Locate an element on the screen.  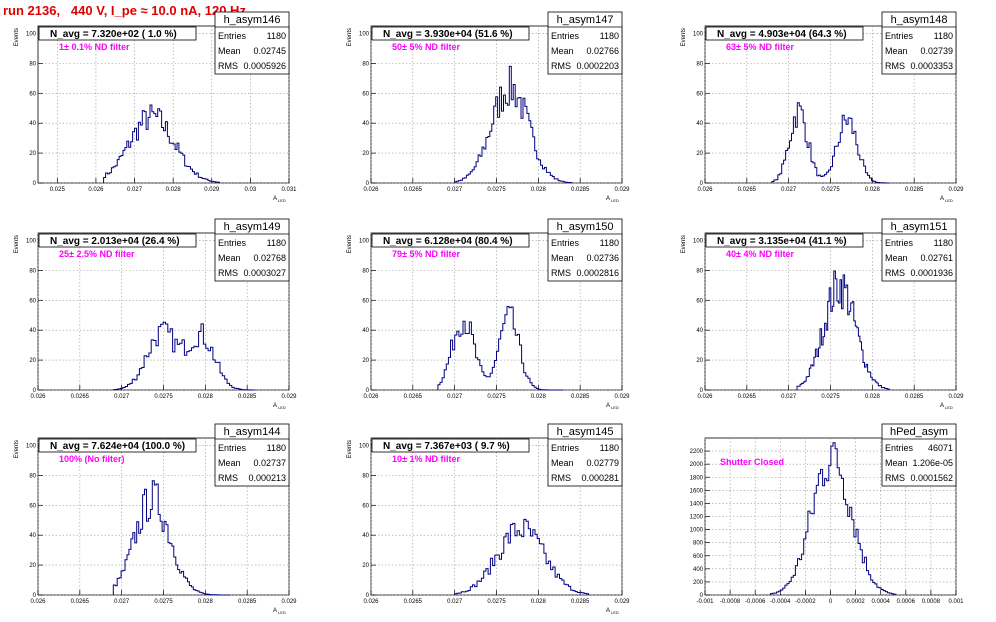
stats-histogram-name: h_asym147 is located at coordinates (585, 20).